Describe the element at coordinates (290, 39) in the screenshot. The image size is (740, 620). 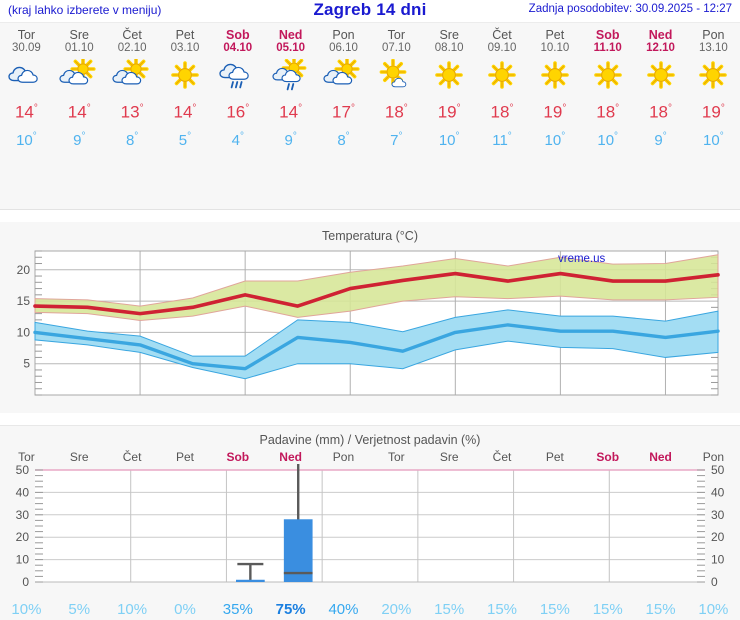
I see `day-header-5: Ned 05.10` at that location.